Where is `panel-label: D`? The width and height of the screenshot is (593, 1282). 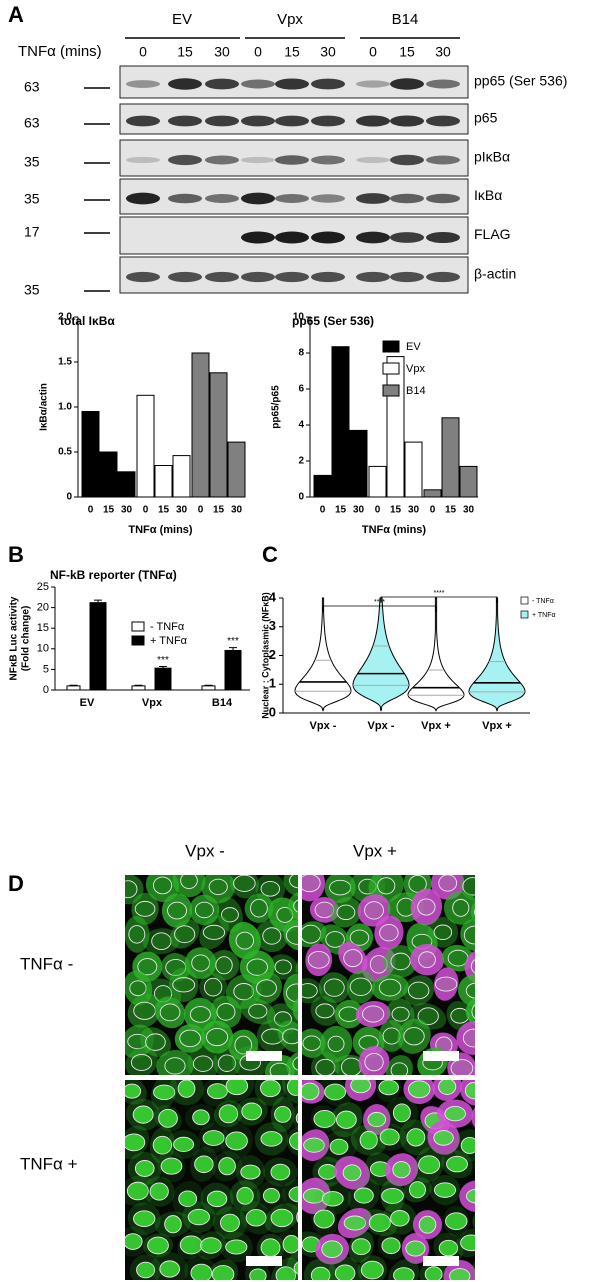
panel-label: D is located at coordinates (16, 883).